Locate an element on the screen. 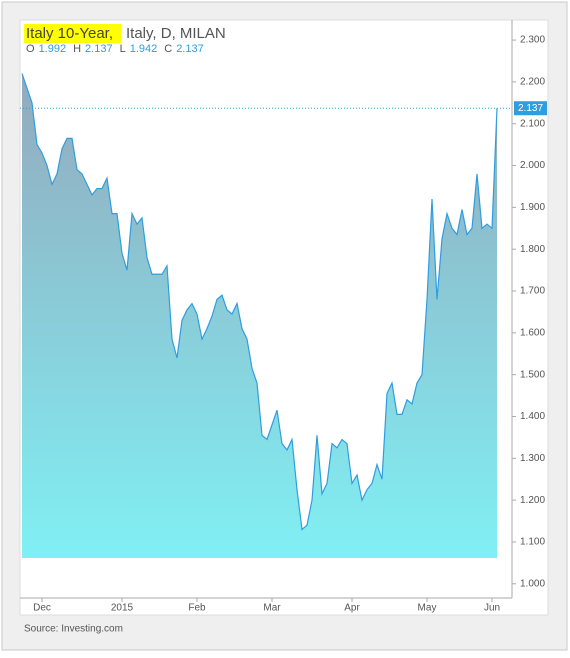 This screenshot has width=570, height=658. ohlc-label: L is located at coordinates (123, 49).